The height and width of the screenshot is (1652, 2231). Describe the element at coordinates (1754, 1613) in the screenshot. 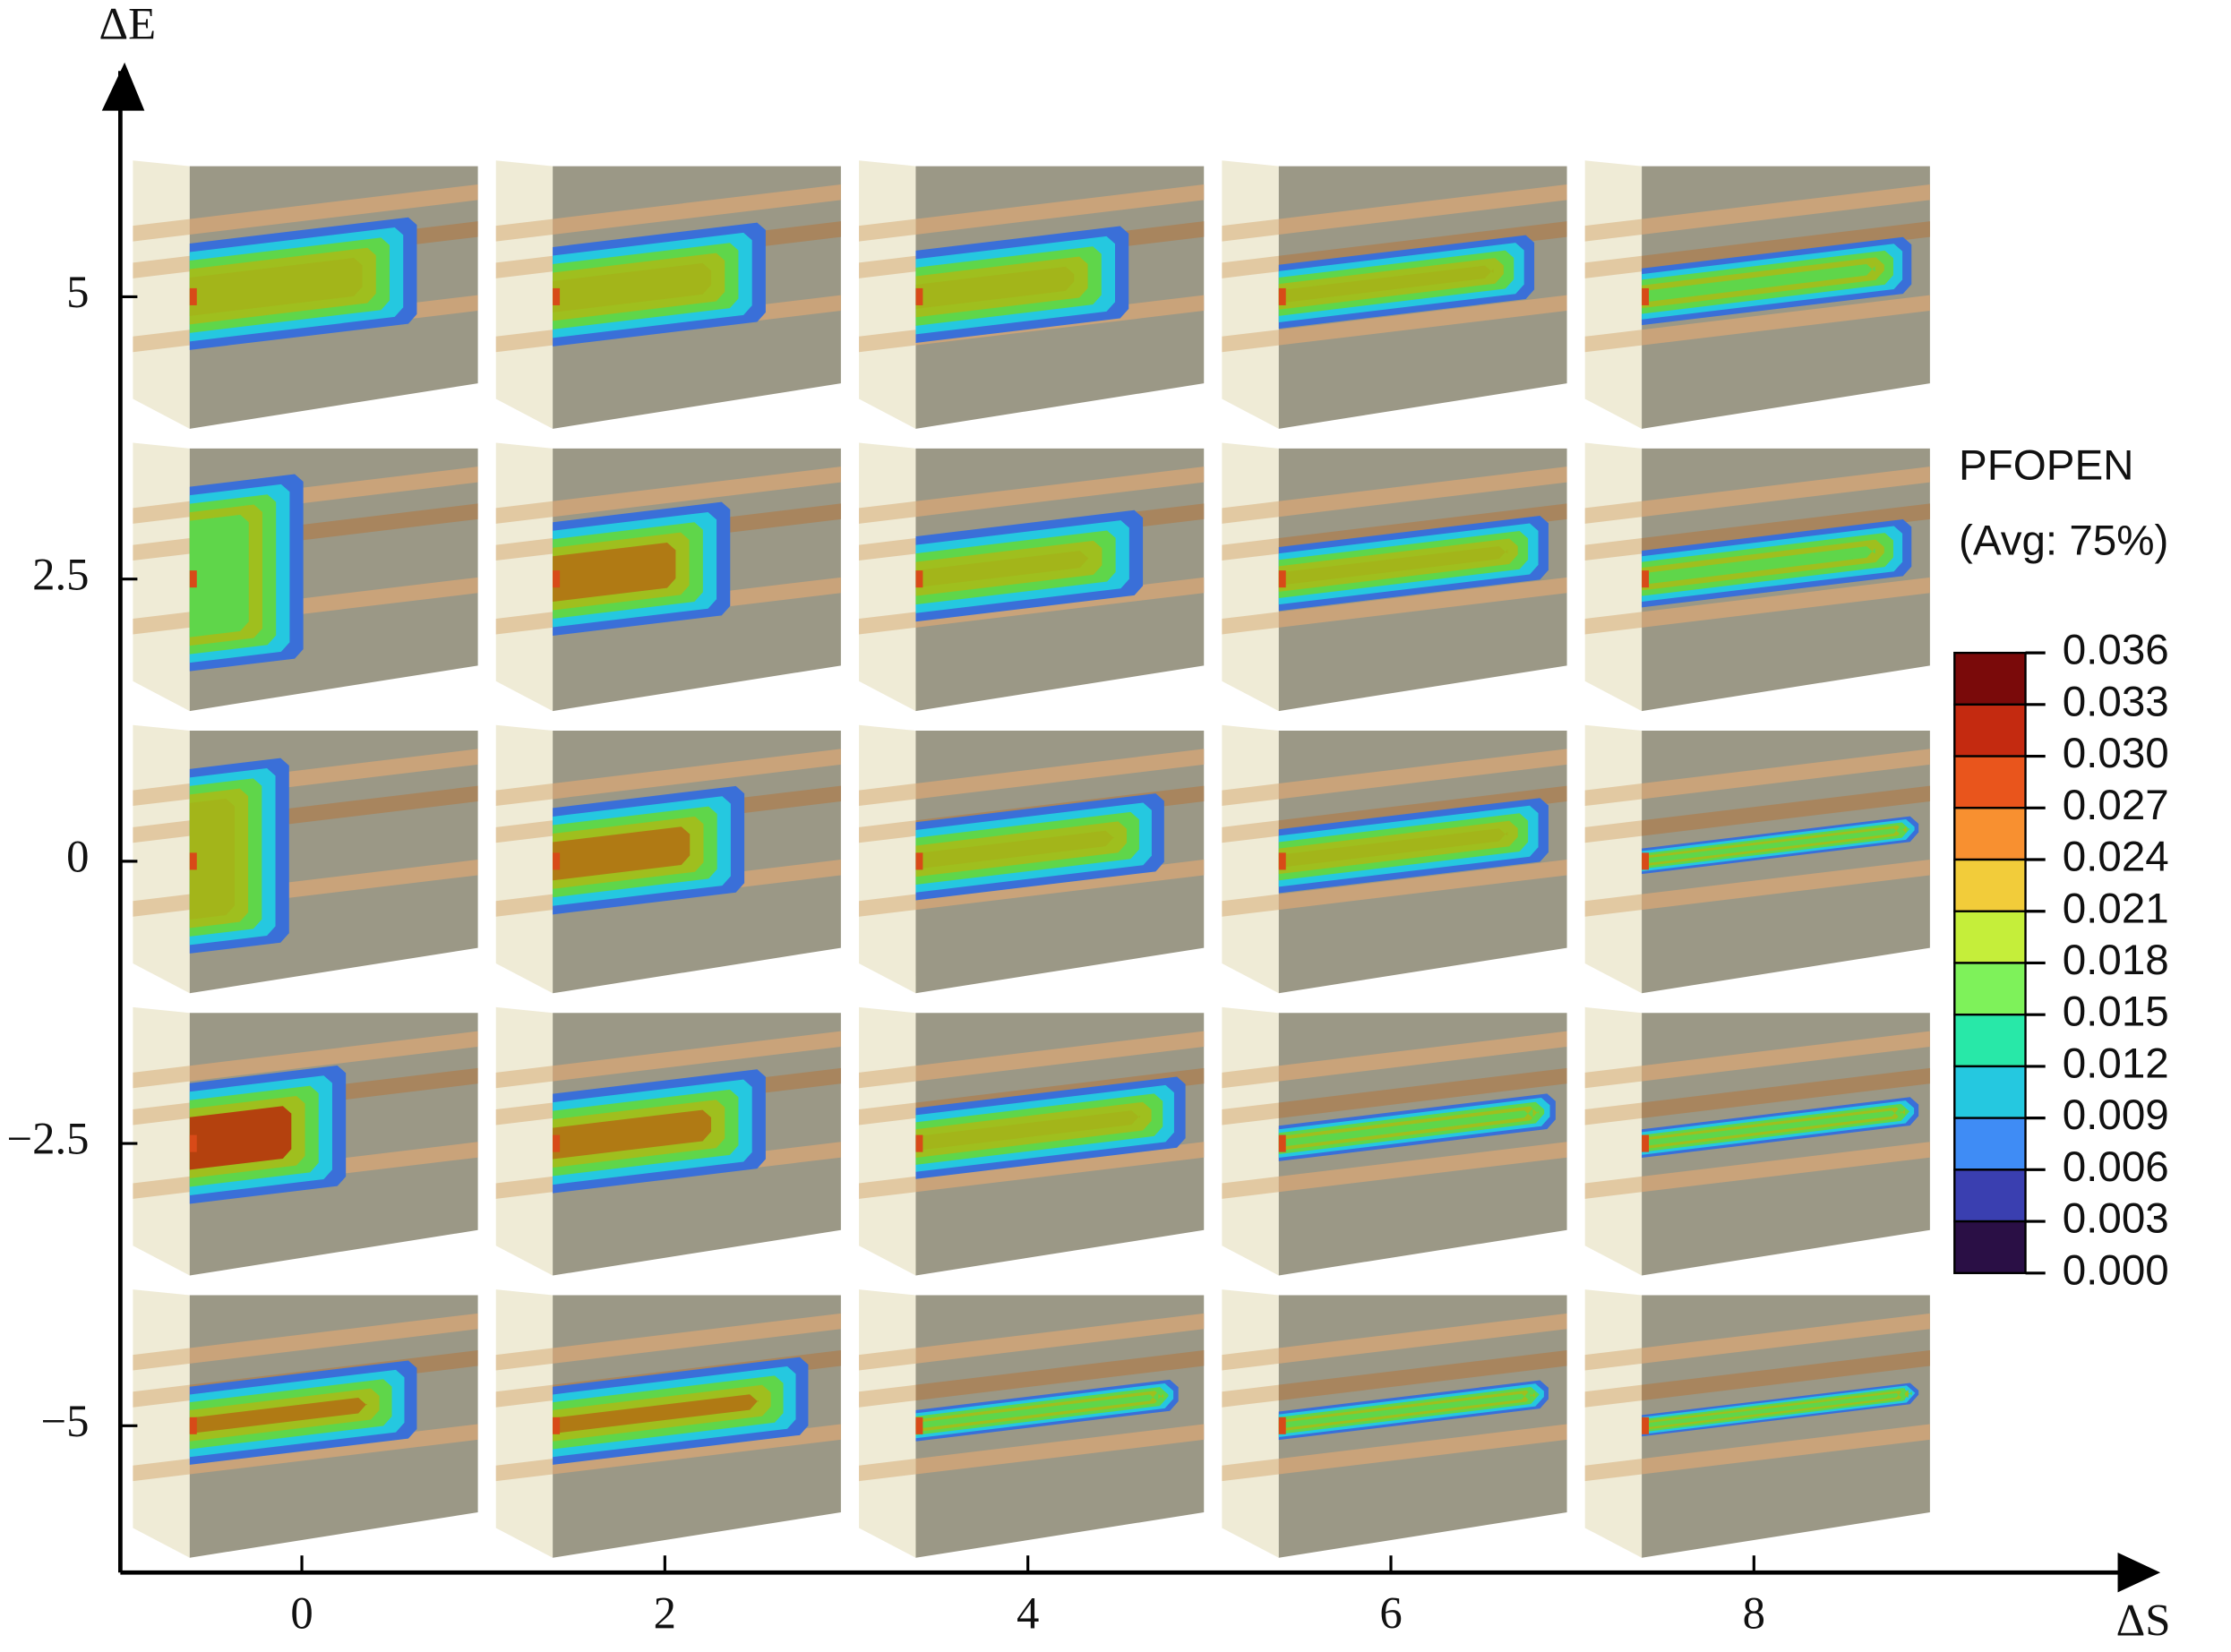

I see `x-tick-label: 8` at that location.